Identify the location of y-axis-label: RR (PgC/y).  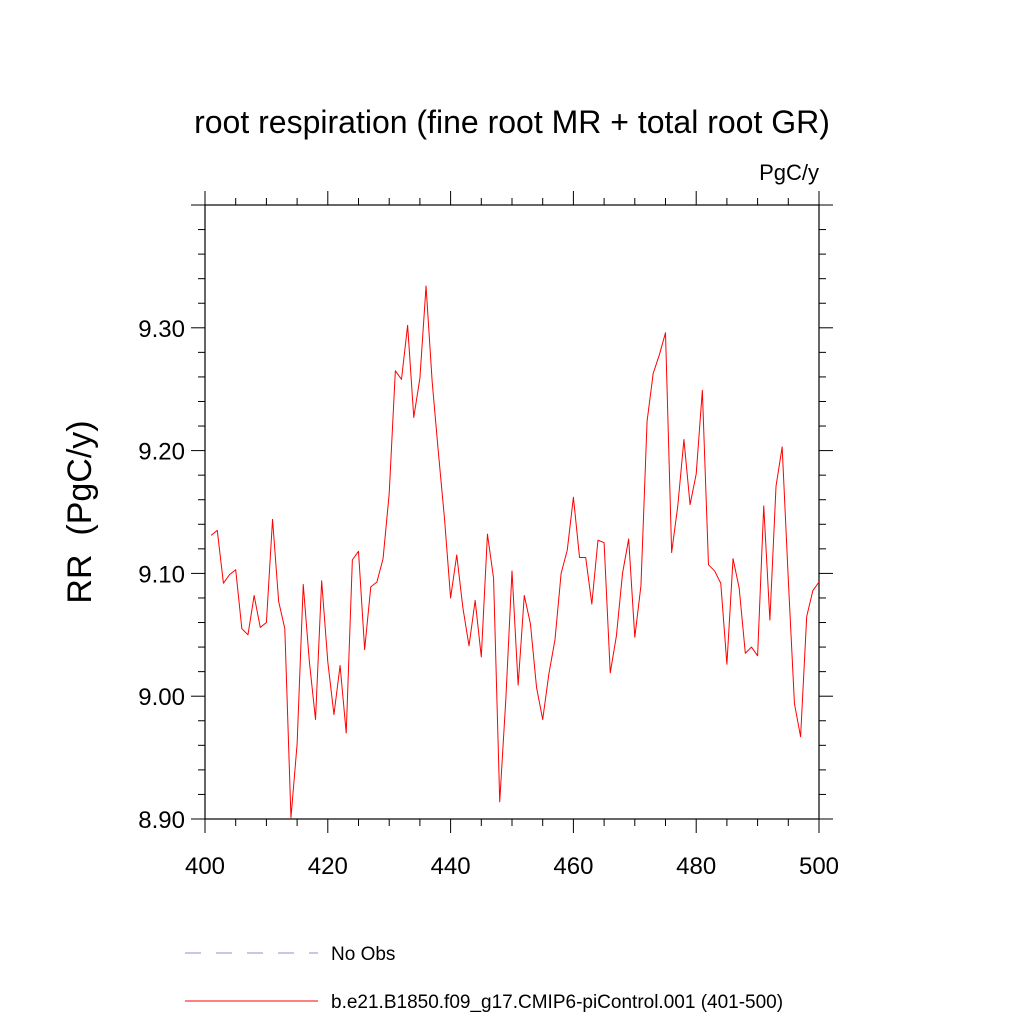
(80, 511).